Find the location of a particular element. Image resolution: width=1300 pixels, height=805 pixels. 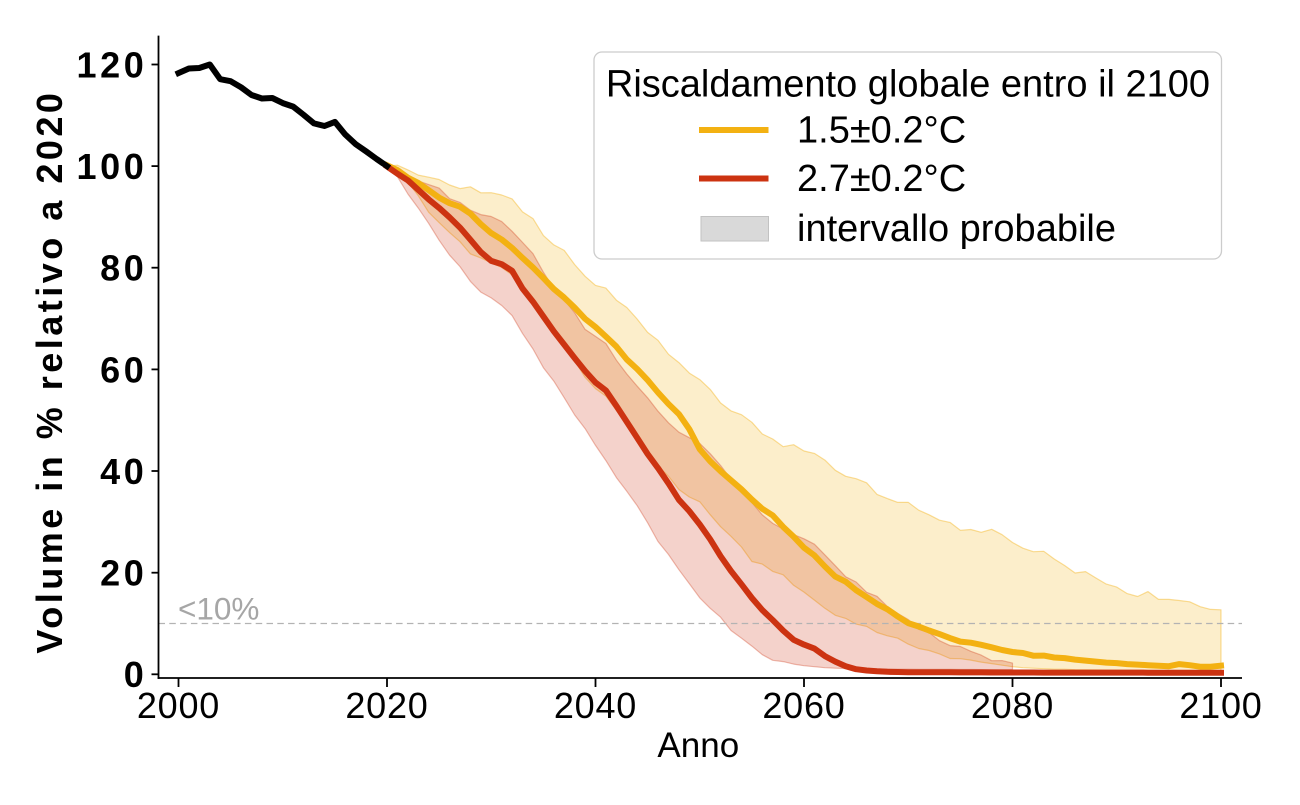

svg-text: Volume in % relativo a 2020 is located at coordinates (49, 372).